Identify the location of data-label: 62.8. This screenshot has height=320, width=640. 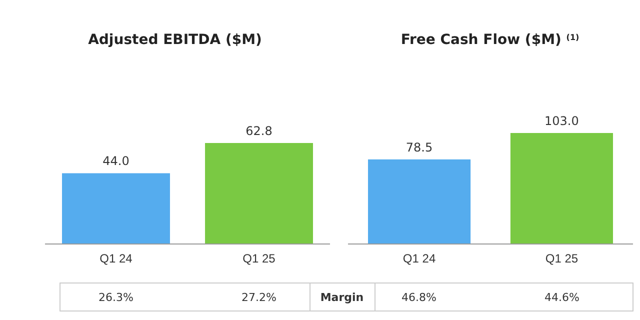
(259, 131).